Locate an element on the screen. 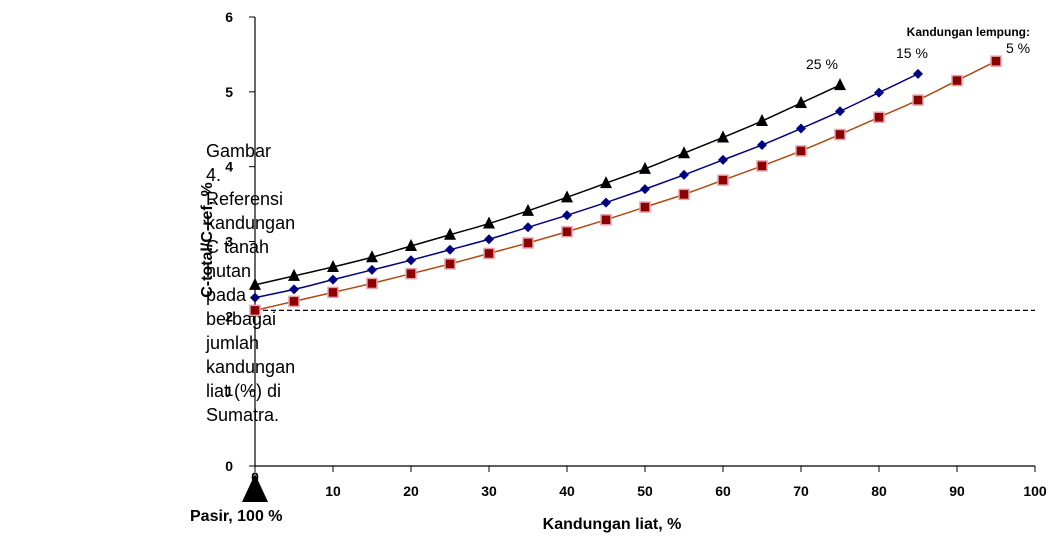 Image resolution: width=1057 pixels, height=538 pixels. x-tick-label: 90 is located at coordinates (957, 491).